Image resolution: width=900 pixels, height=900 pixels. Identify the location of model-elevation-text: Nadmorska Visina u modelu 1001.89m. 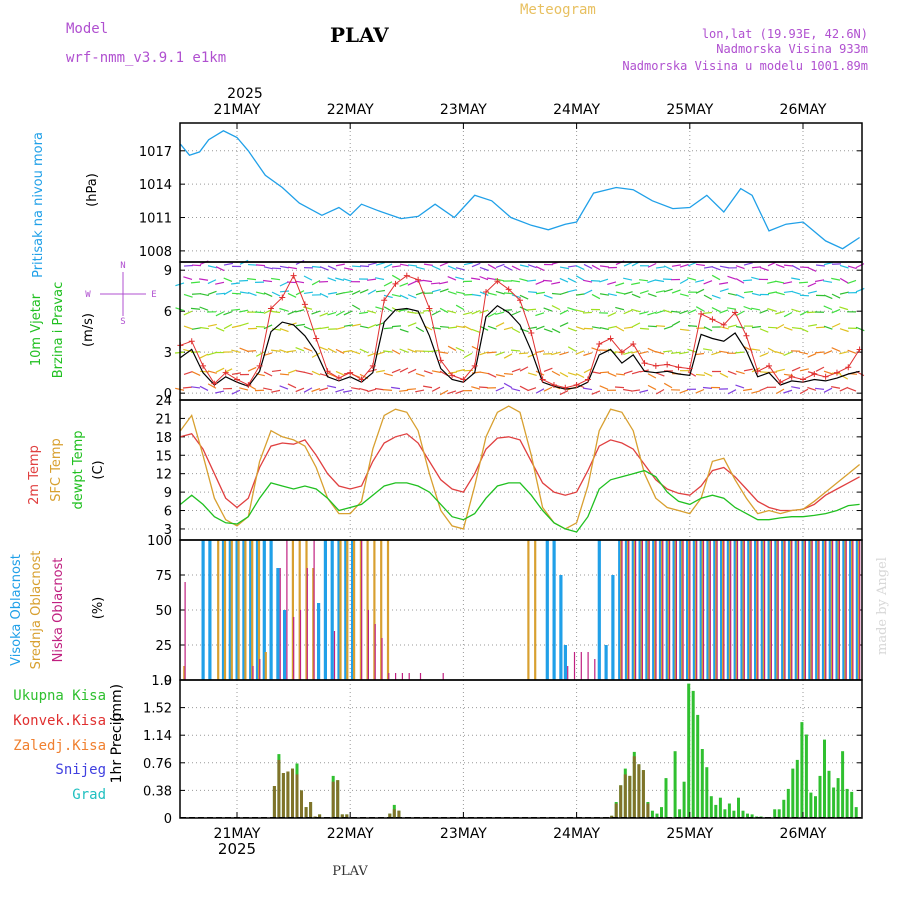
(745, 66).